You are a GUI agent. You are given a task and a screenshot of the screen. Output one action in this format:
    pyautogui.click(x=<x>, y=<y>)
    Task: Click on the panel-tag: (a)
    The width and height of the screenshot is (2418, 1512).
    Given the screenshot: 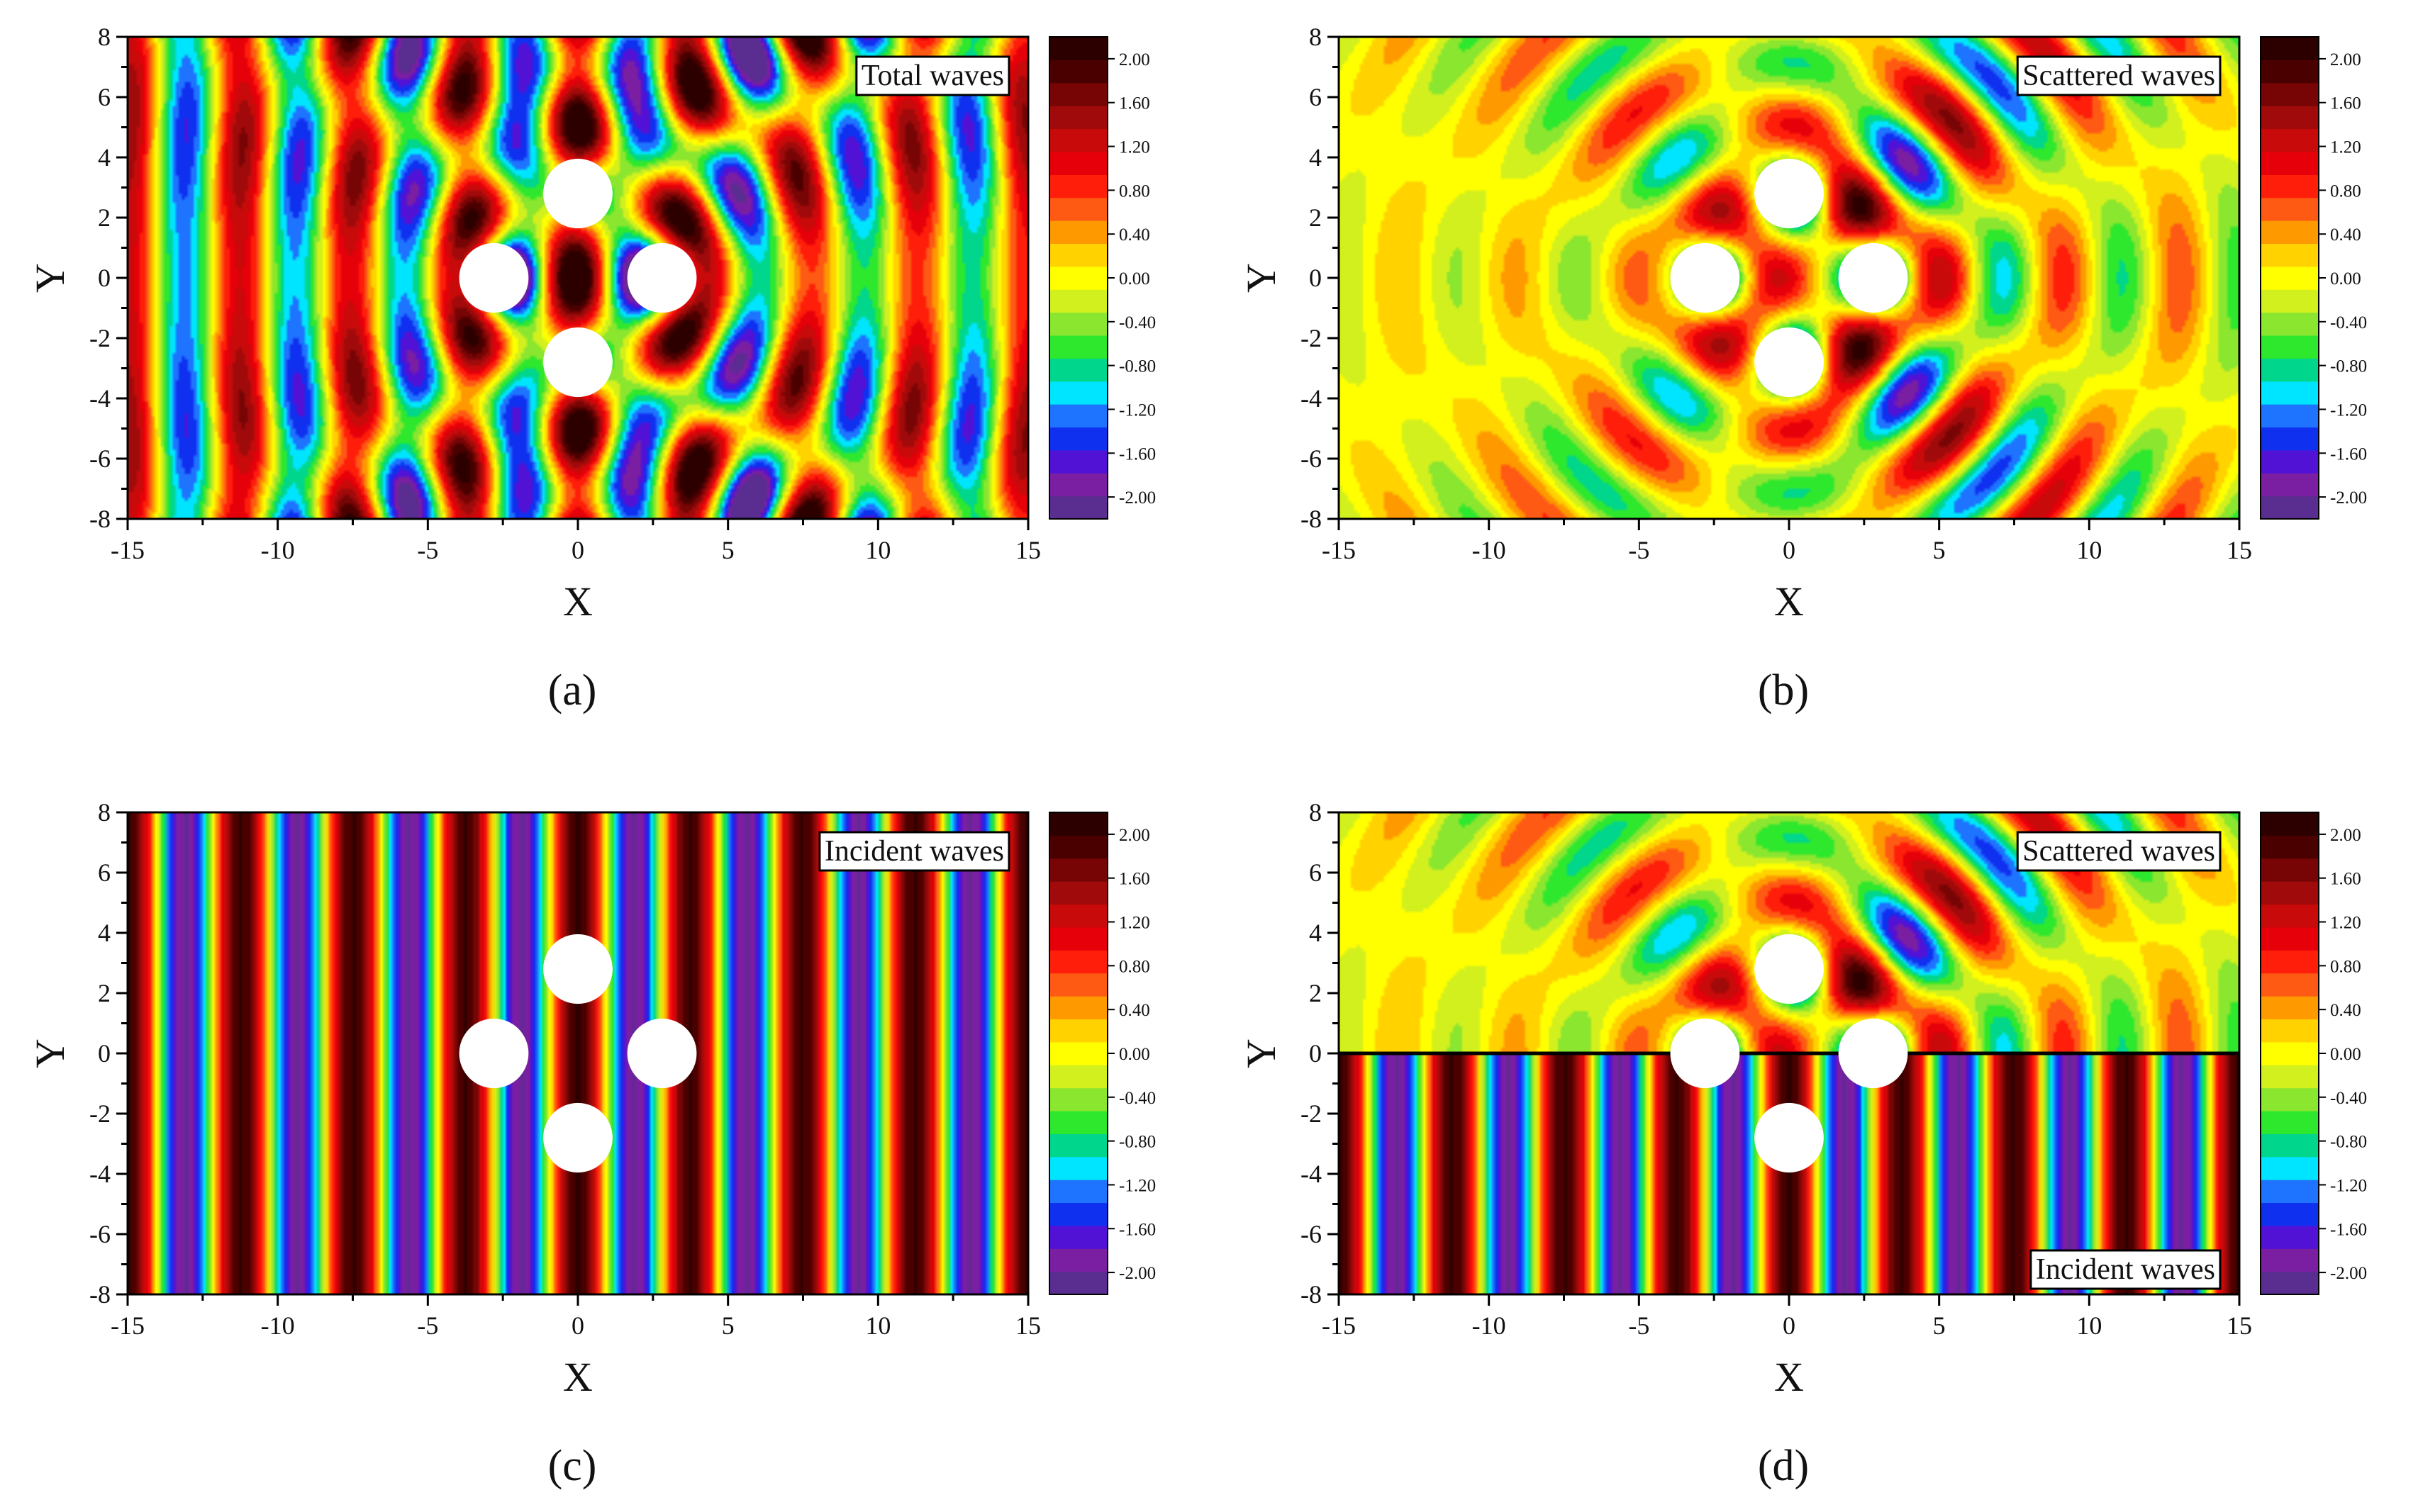 What is the action you would take?
    pyautogui.click(x=572, y=690)
    